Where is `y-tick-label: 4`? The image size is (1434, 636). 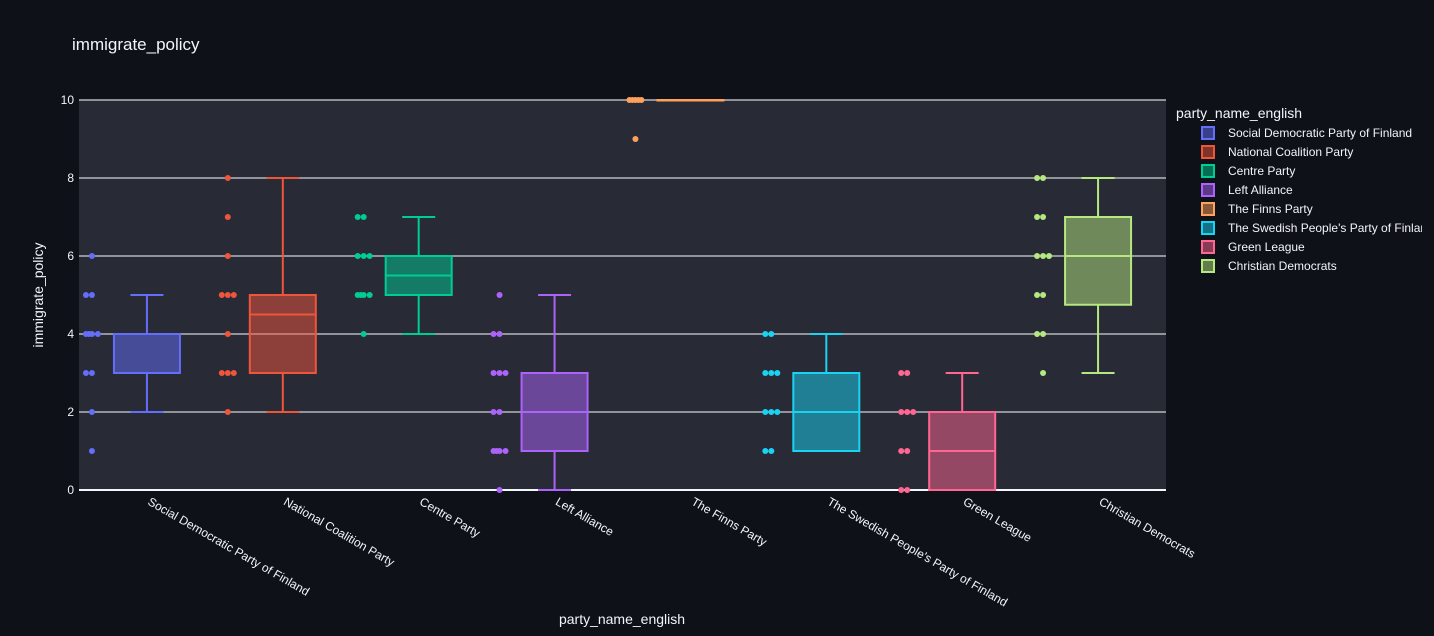 y-tick-label: 4 is located at coordinates (70, 334).